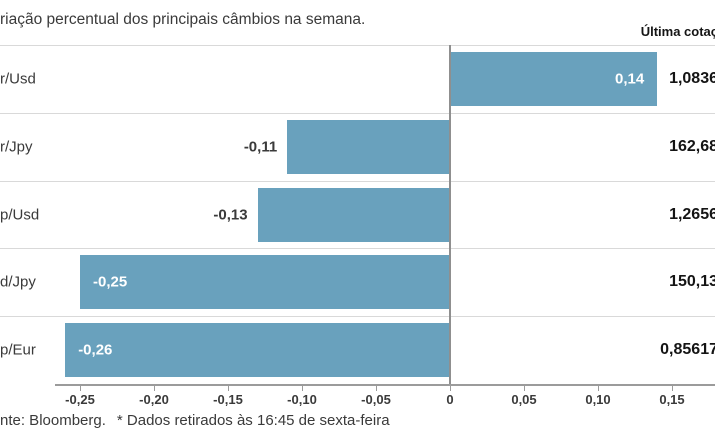 The height and width of the screenshot is (445, 715). I want to click on bar-value-label: 0,14, so click(629, 79).